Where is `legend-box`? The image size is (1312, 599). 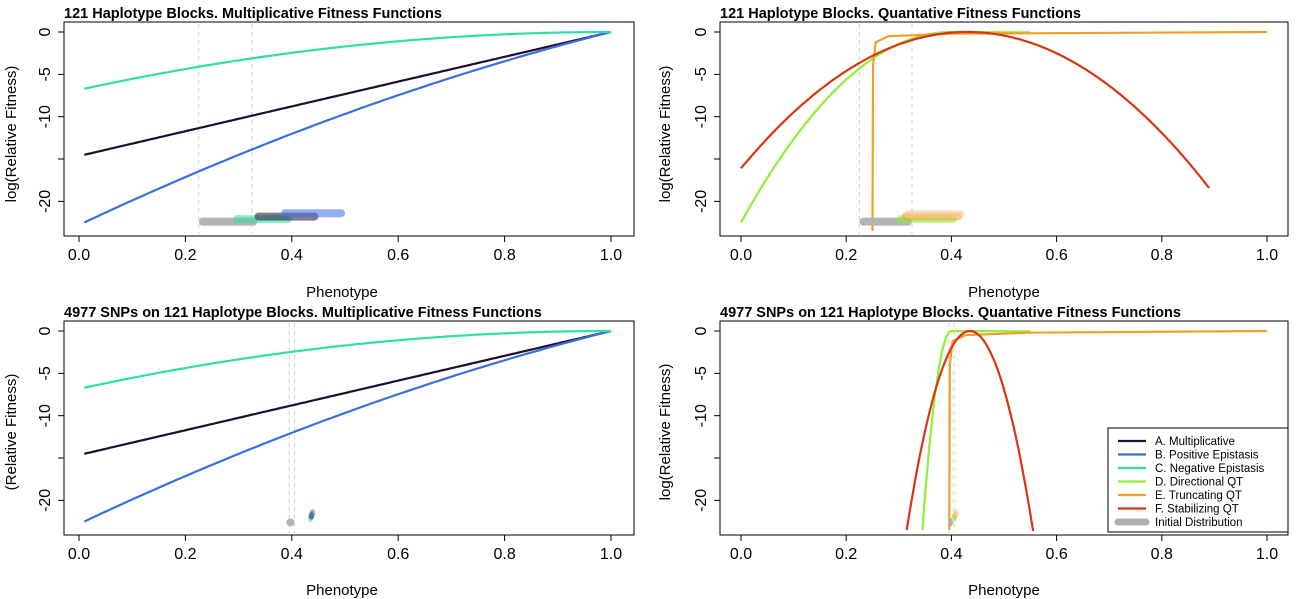
legend-box is located at coordinates (1198, 480).